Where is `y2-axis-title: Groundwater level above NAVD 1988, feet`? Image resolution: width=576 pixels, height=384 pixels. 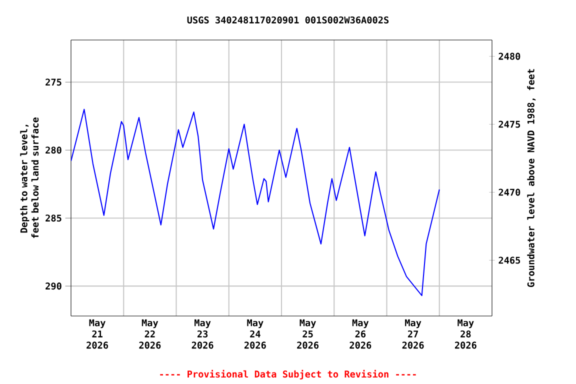 y2-axis-title: Groundwater level above NAVD 1988, feet is located at coordinates (531, 178).